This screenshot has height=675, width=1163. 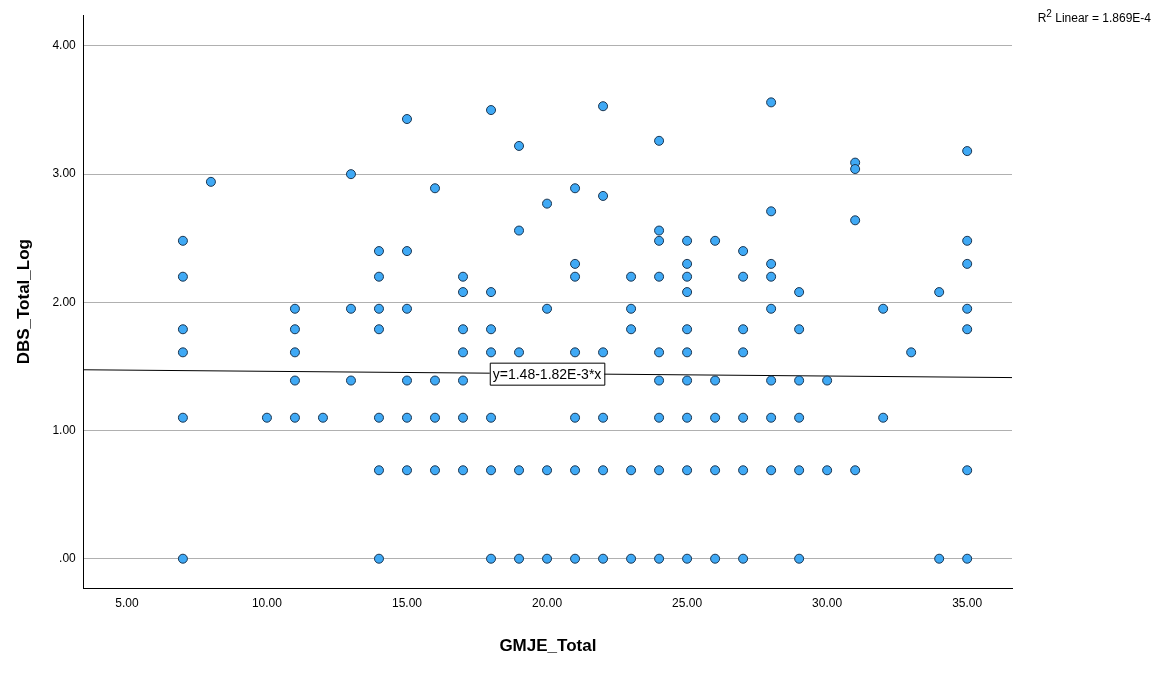 I want to click on y-tick-label: 4.00, so click(x=64, y=45).